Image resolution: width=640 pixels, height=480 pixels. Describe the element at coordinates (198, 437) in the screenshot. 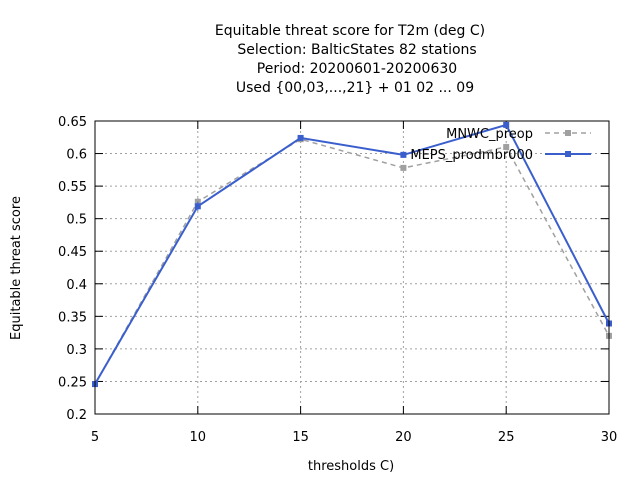

I see `x-tick-label: 10` at that location.